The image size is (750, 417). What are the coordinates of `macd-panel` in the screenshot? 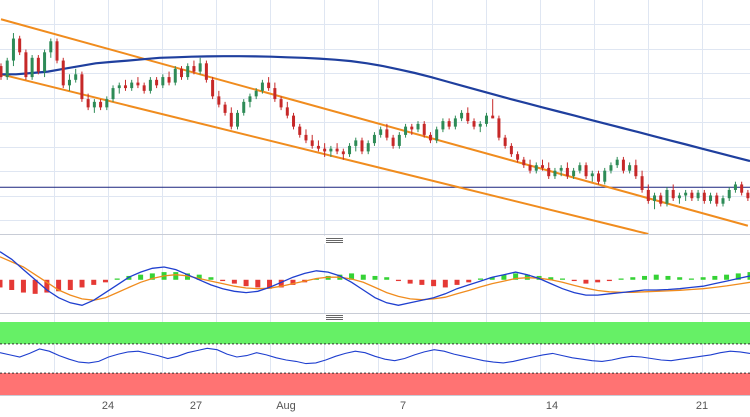 It's located at (375, 278).